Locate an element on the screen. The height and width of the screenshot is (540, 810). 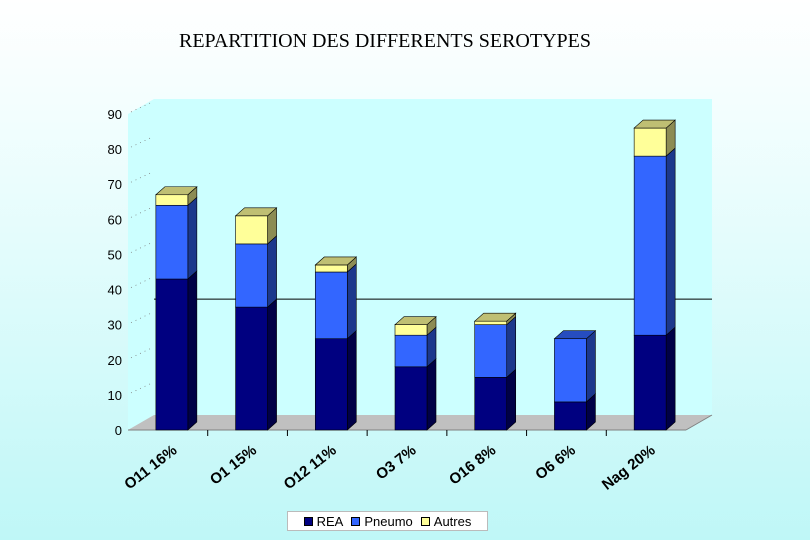
x-tick-label: O6 6% is located at coordinates (555, 463).